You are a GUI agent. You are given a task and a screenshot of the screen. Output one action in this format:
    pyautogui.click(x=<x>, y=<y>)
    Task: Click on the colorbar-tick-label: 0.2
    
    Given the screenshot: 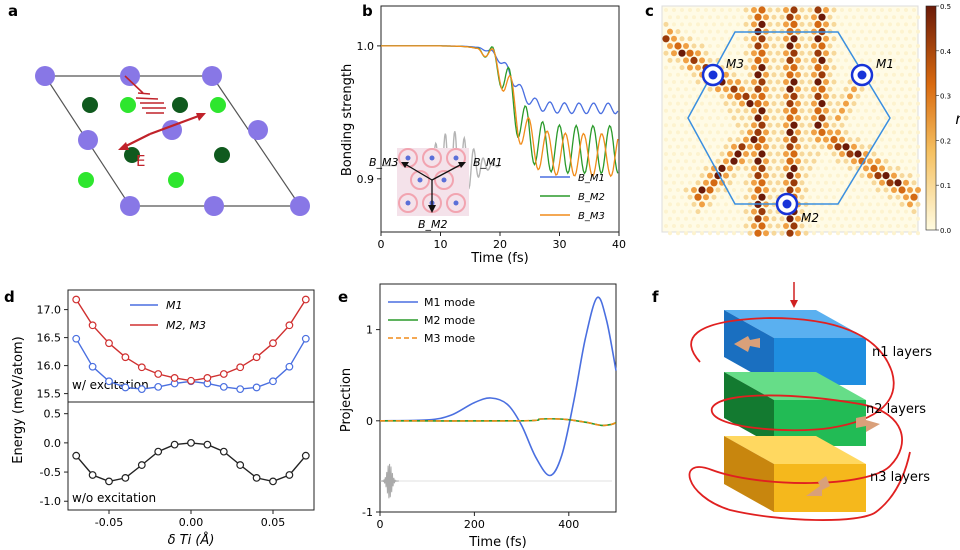 What is the action you would take?
    pyautogui.click(x=945, y=141)
    